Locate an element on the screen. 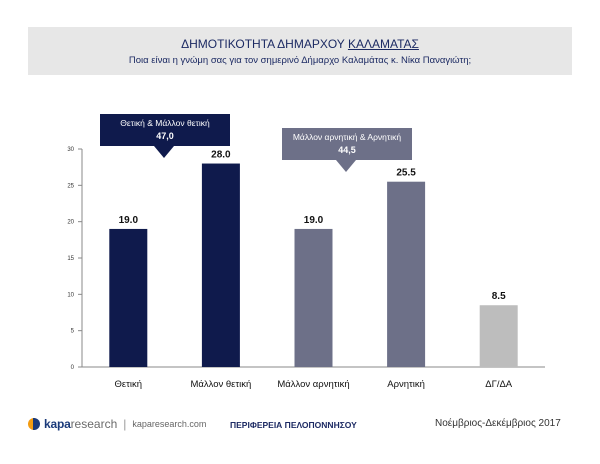  callout-box-negative is located at coordinates (347, 144).